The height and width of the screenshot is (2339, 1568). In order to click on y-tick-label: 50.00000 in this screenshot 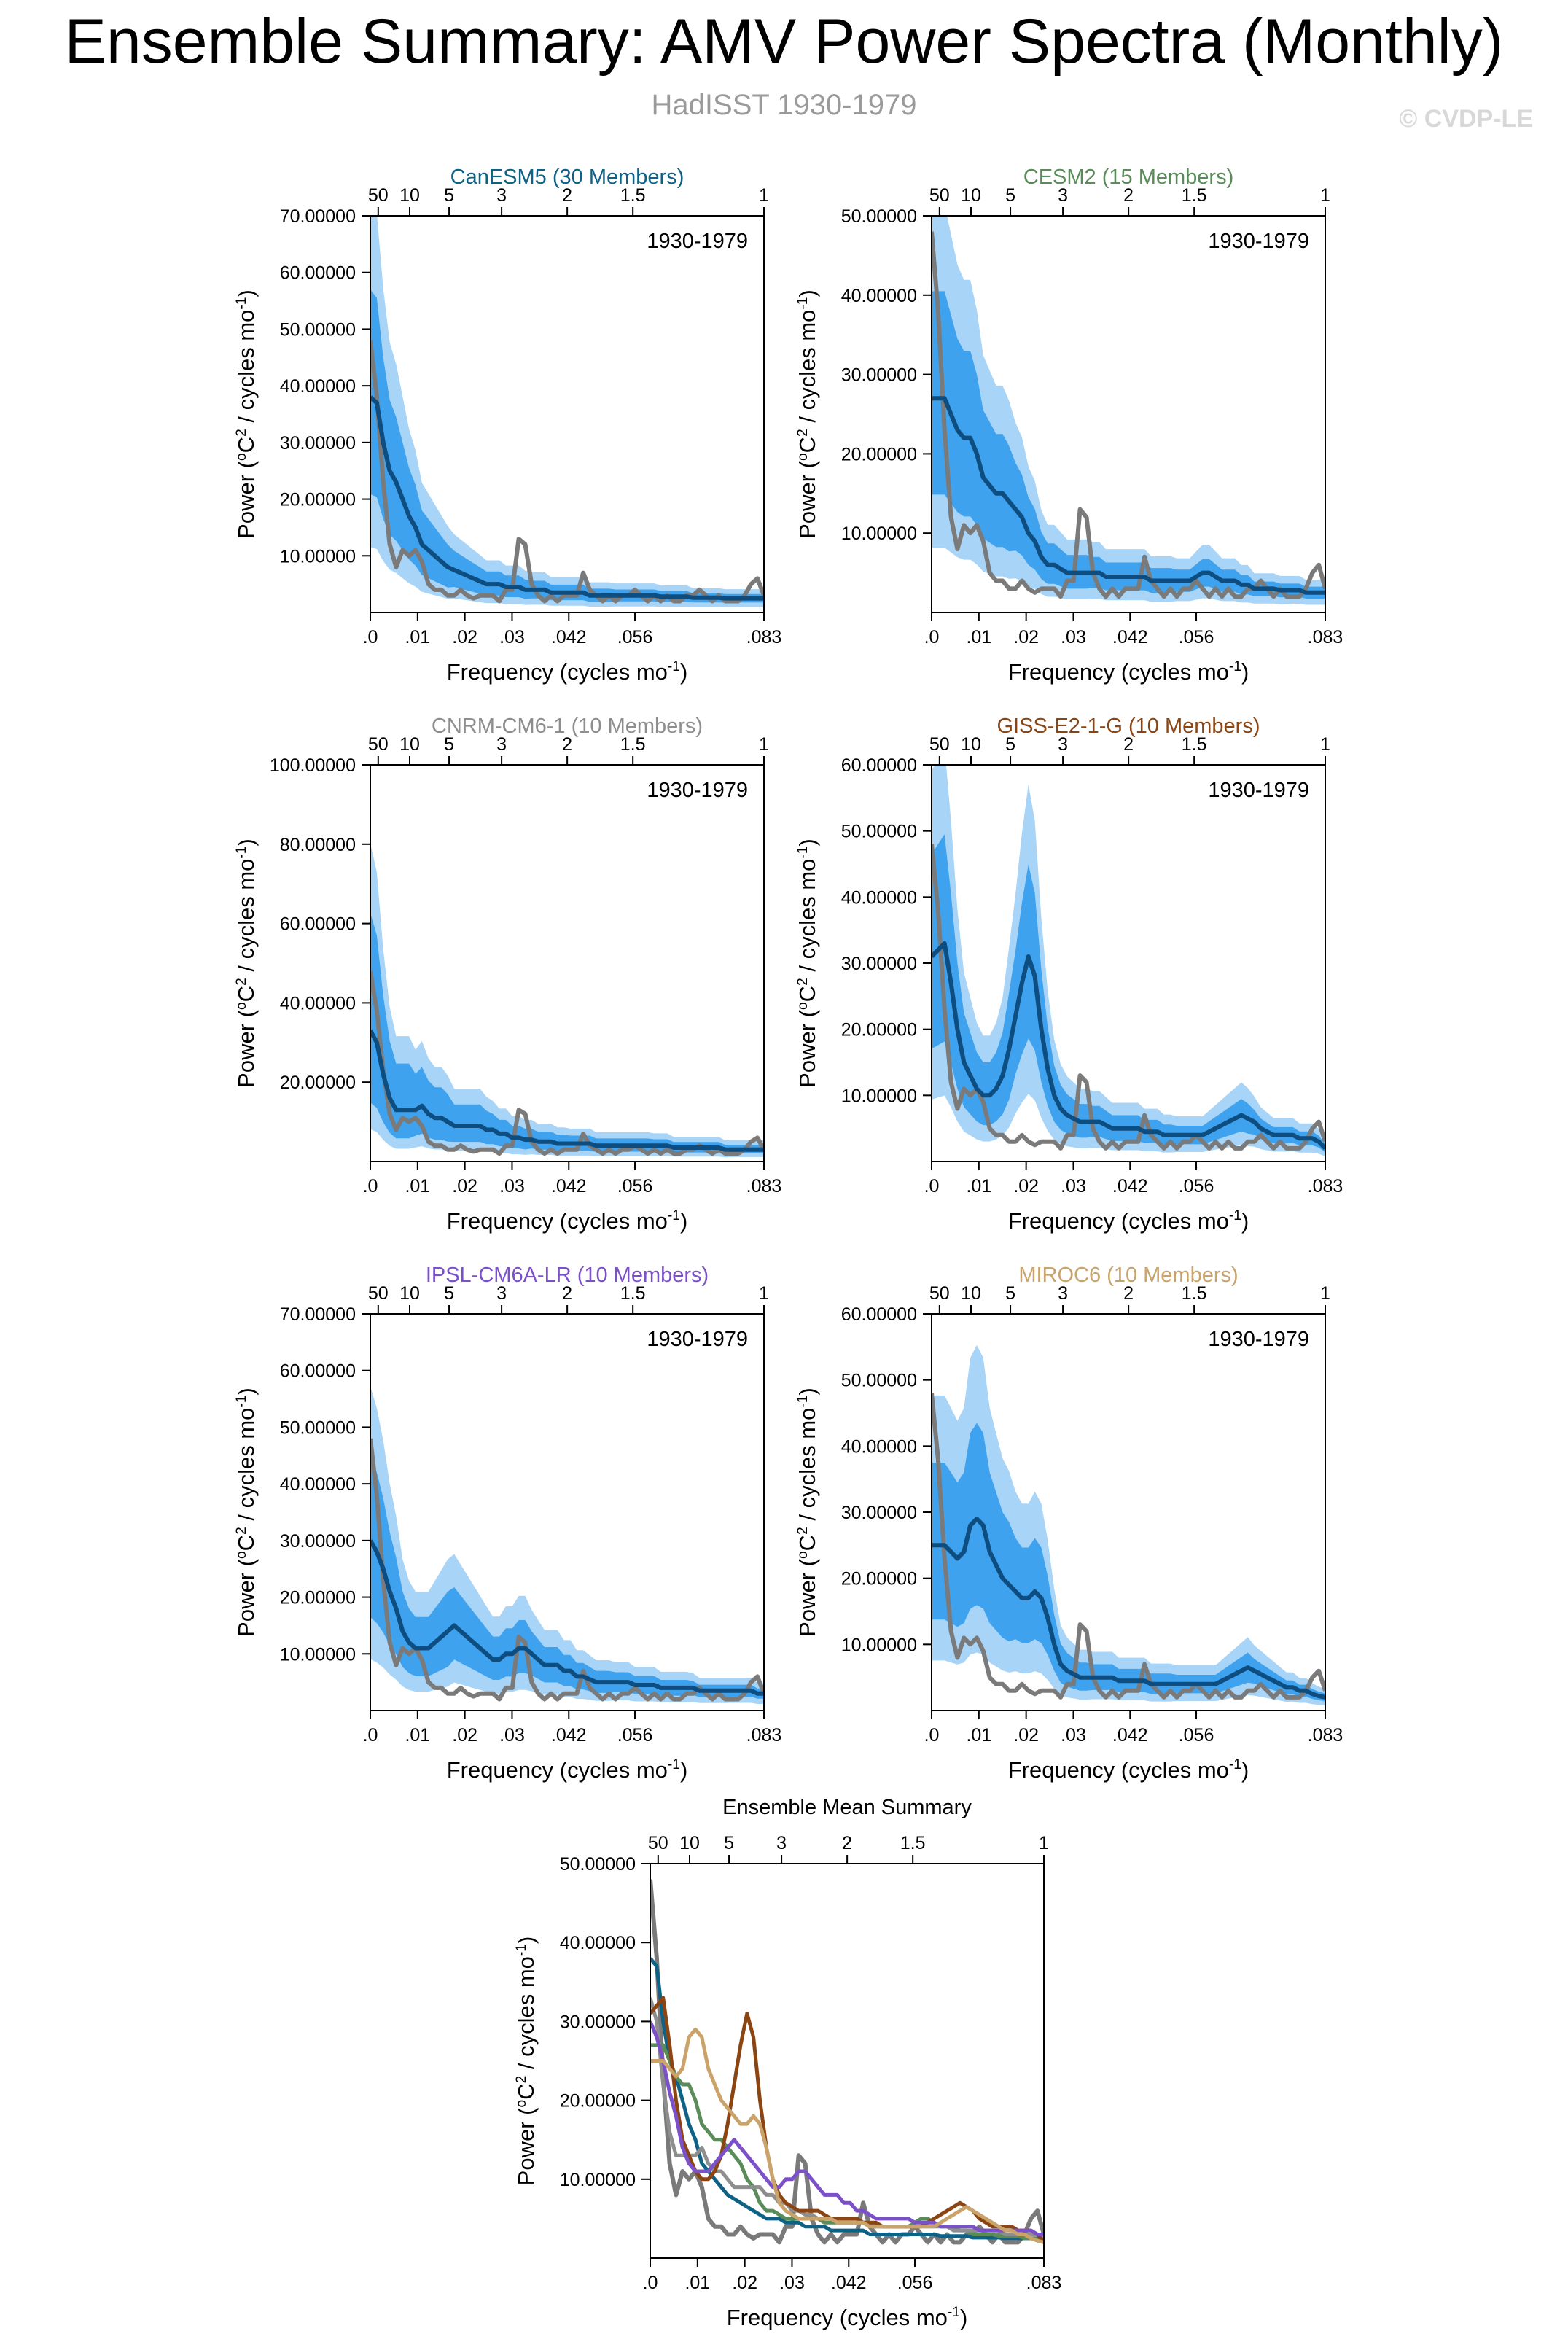, I will do `click(318, 1428)`.